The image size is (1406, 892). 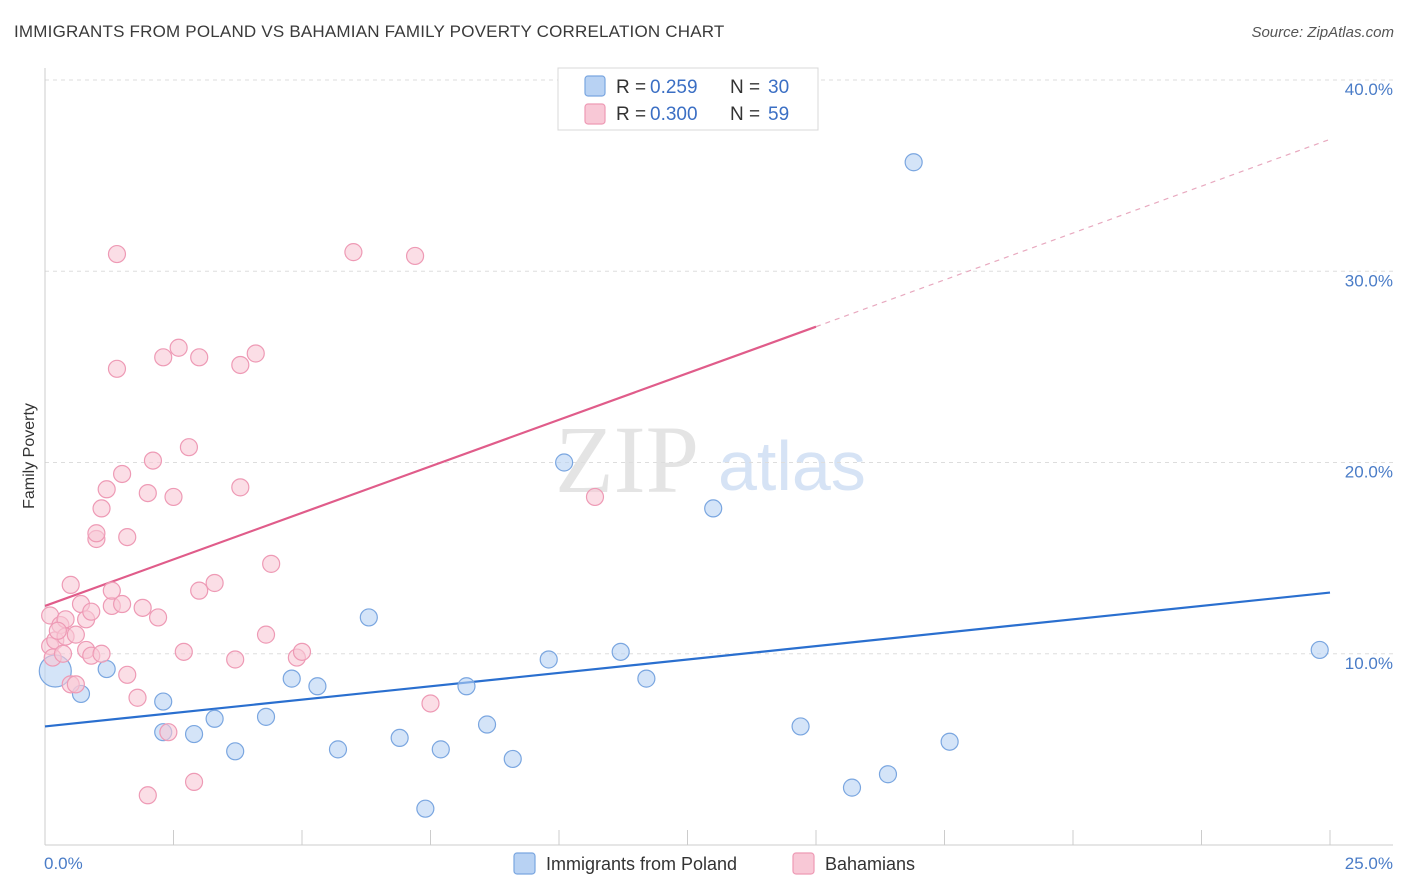 I want to click on stats-legend-n-value-2: 59, so click(x=778, y=114).